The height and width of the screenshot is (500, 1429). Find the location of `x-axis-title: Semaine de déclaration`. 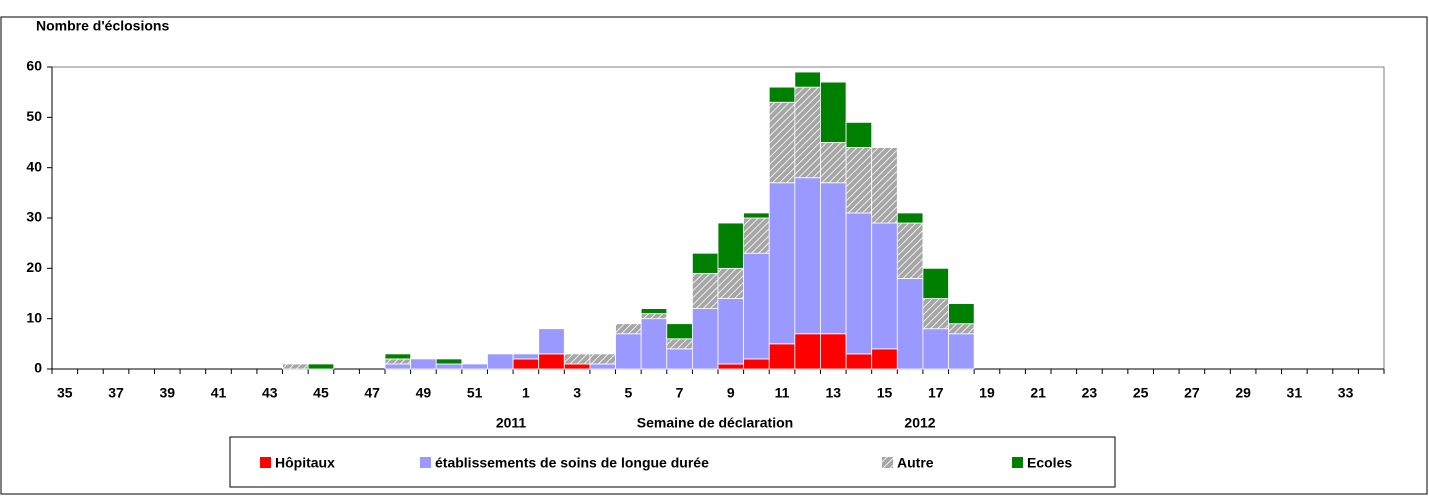

x-axis-title: Semaine de déclaration is located at coordinates (715, 423).